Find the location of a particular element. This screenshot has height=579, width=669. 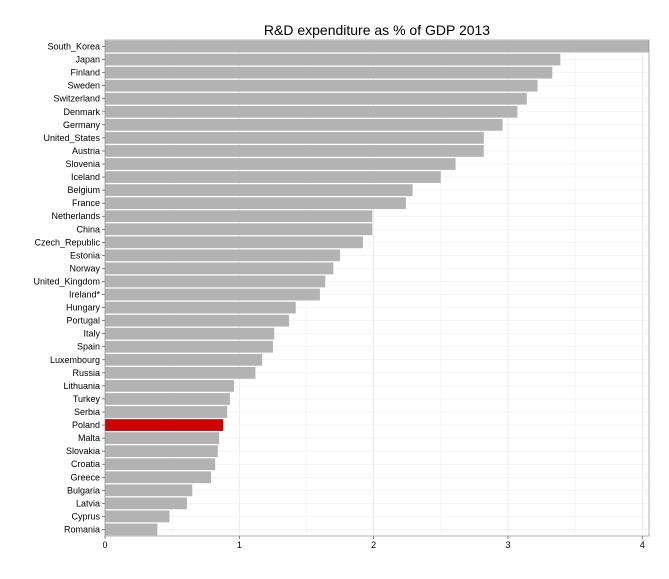

x-tick-label: 2 is located at coordinates (373, 545).